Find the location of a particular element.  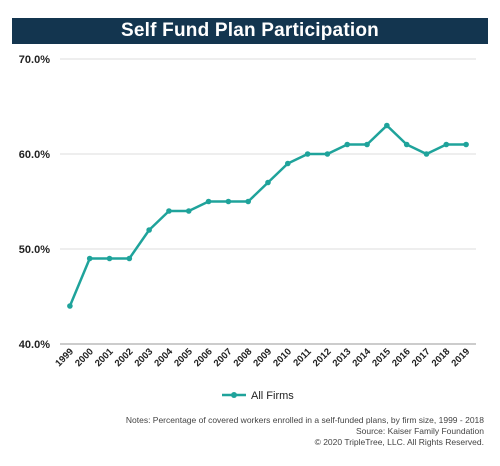

x-tick-label: 2019 is located at coordinates (460, 357).